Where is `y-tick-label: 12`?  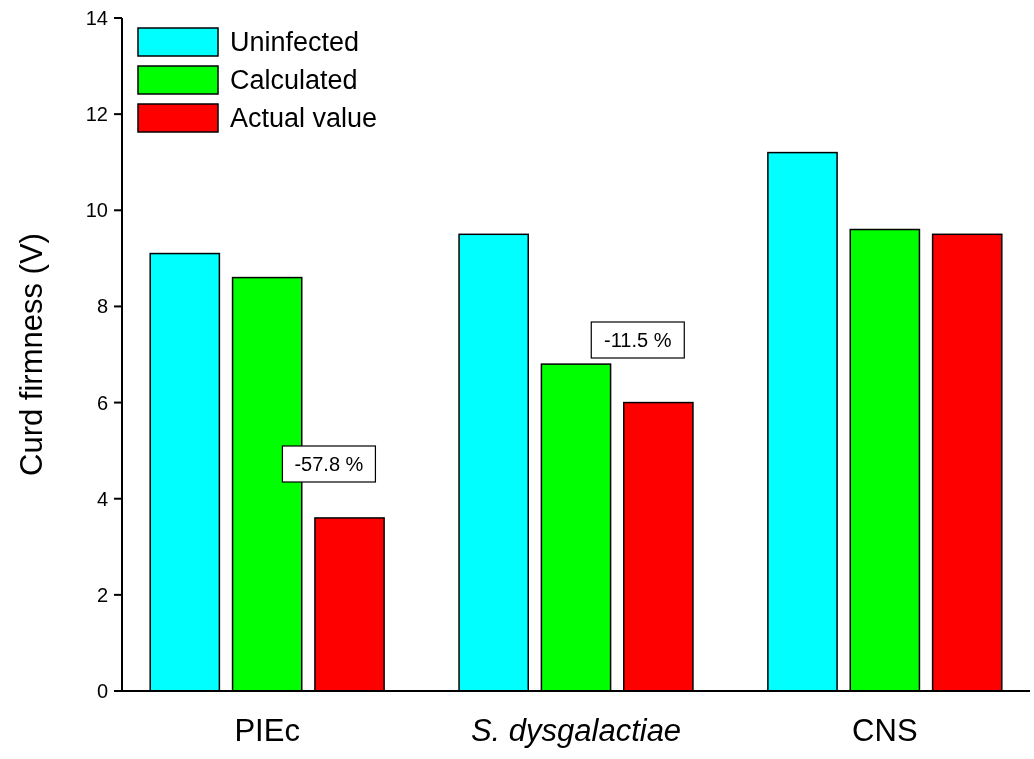 y-tick-label: 12 is located at coordinates (96, 114).